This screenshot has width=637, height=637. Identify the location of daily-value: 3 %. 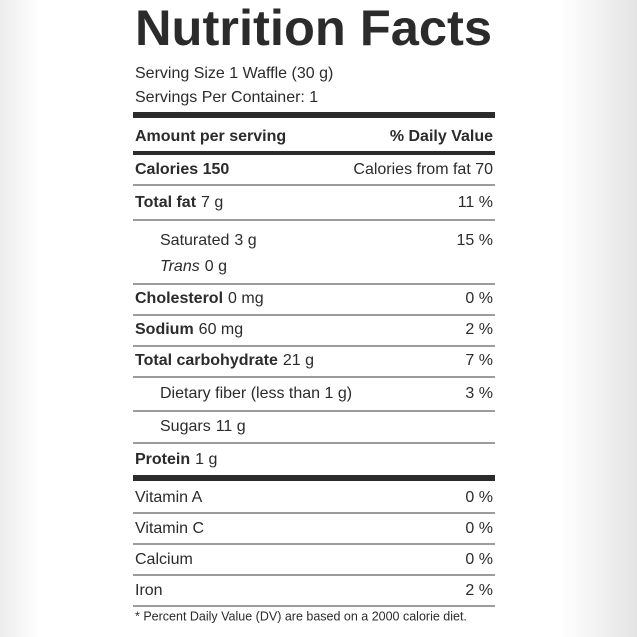
(479, 393).